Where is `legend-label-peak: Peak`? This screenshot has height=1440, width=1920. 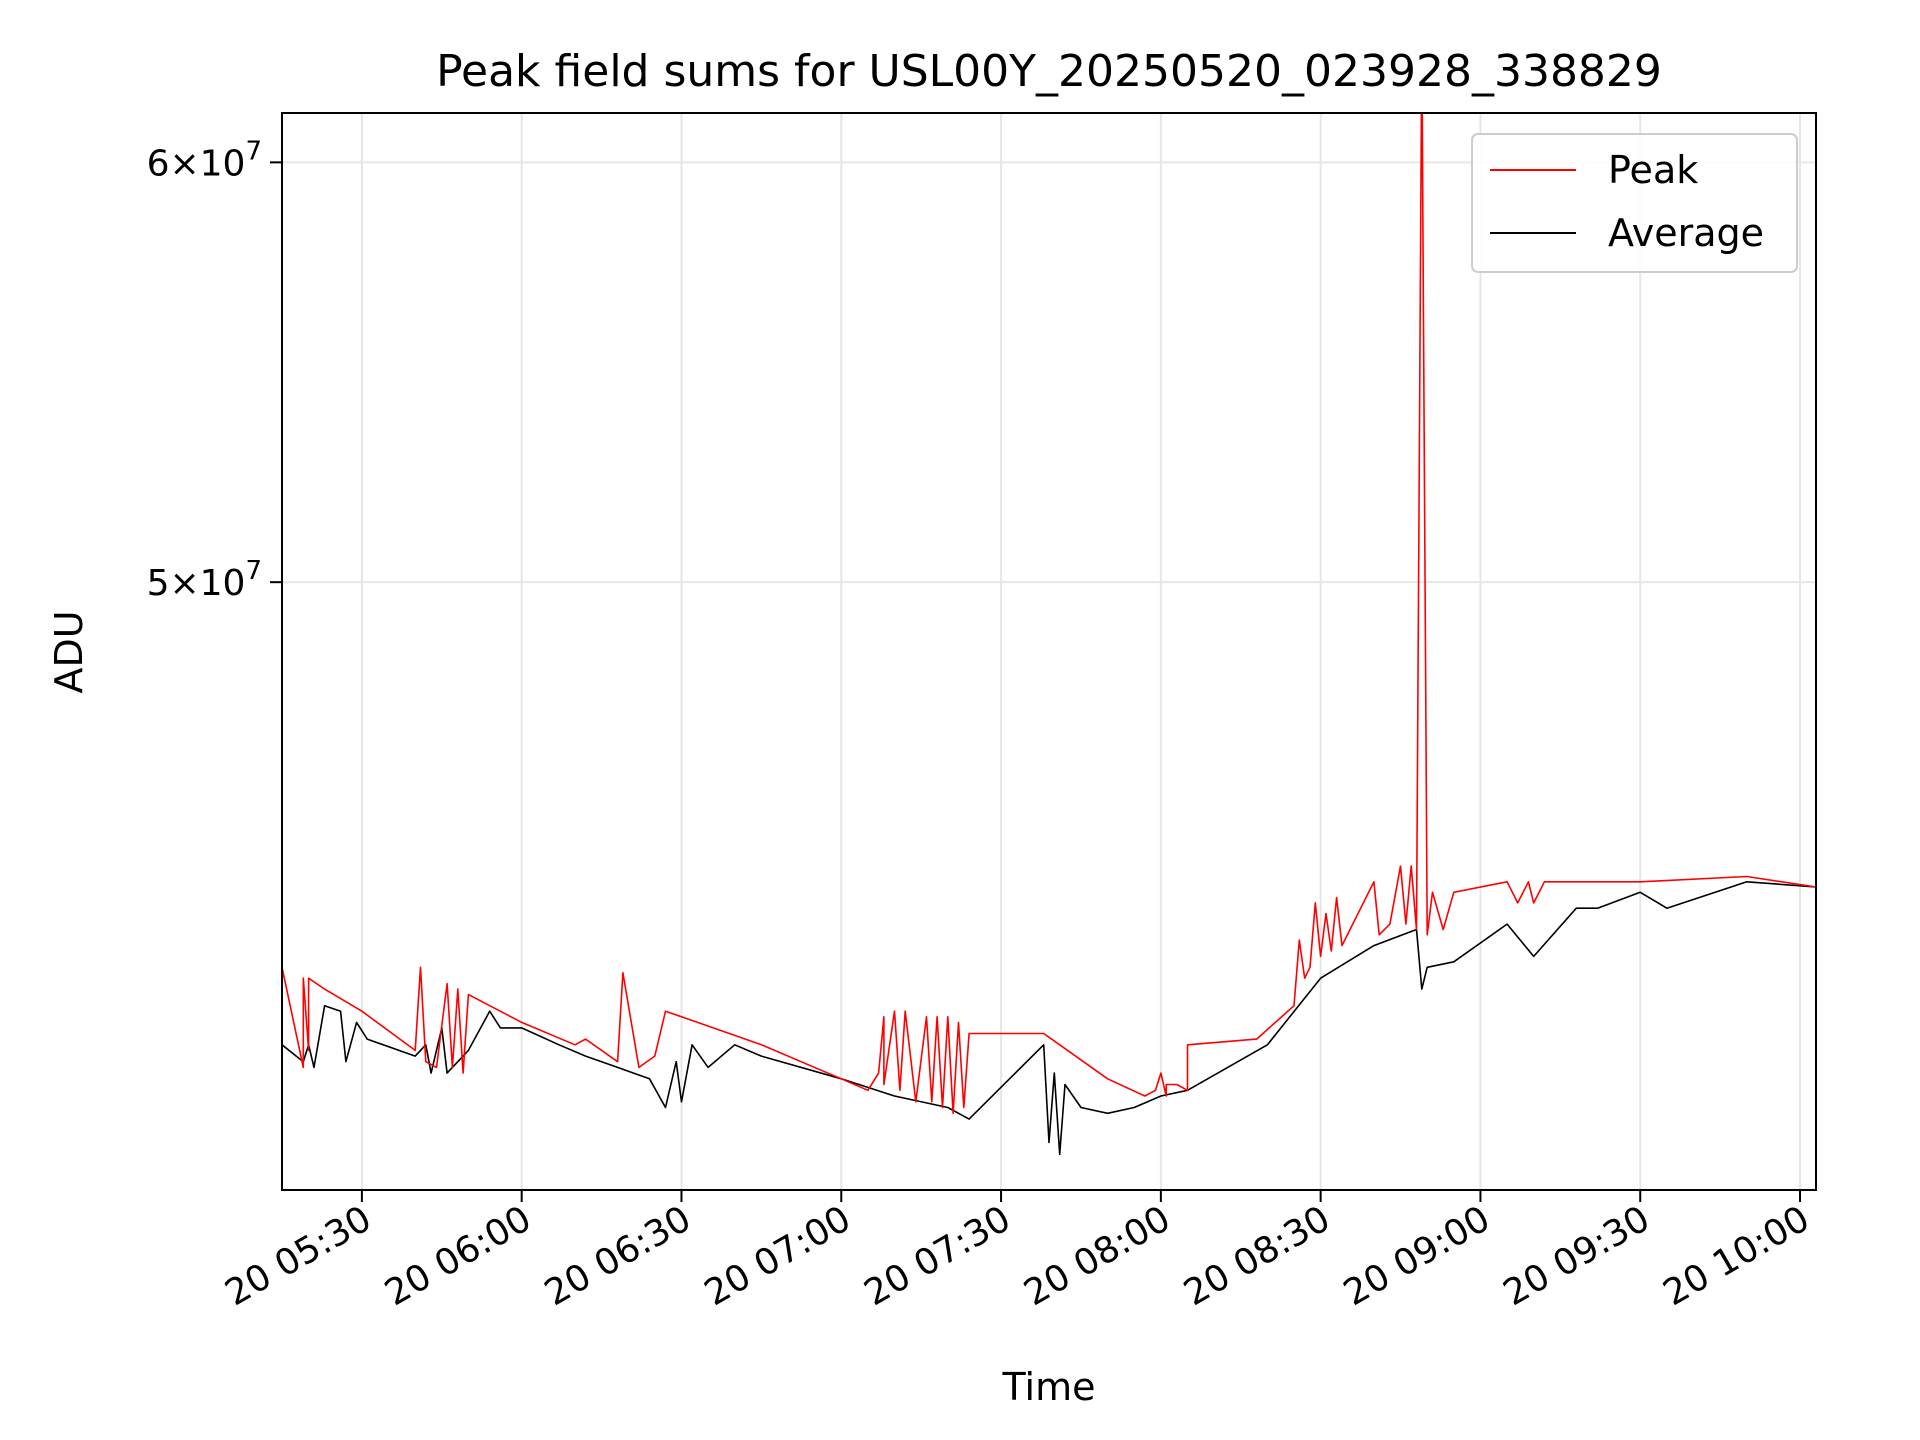
legend-label-peak: Peak is located at coordinates (1653, 170).